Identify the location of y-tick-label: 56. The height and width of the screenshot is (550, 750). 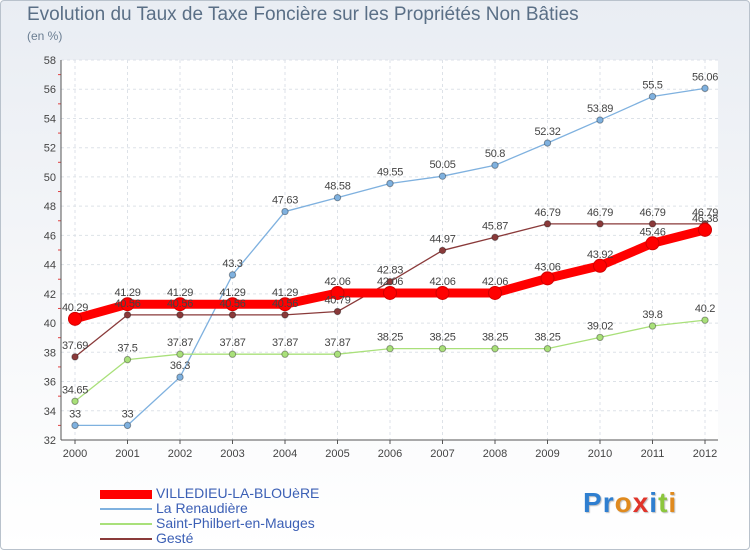
(50, 90).